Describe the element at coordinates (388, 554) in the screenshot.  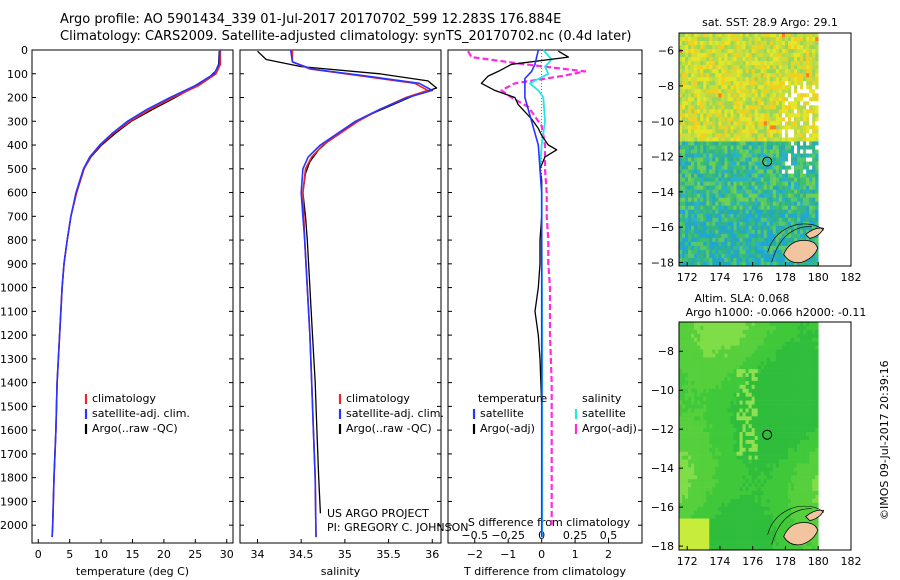
I see `x-tick-label: 35.5` at that location.